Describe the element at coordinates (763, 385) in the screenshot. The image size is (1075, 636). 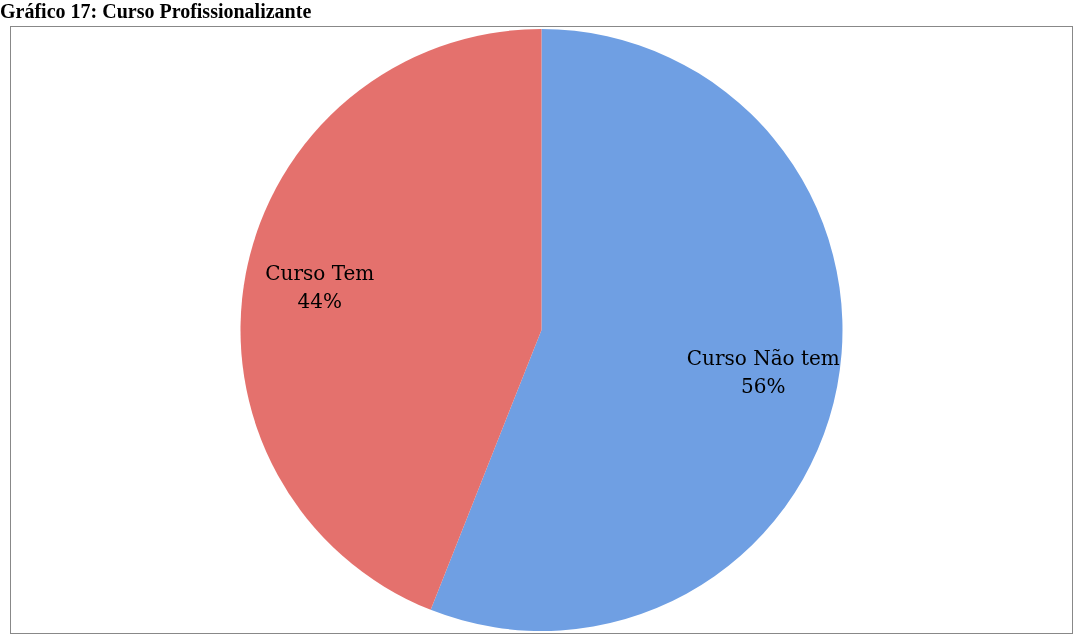
I see `data-label: 56%` at that location.